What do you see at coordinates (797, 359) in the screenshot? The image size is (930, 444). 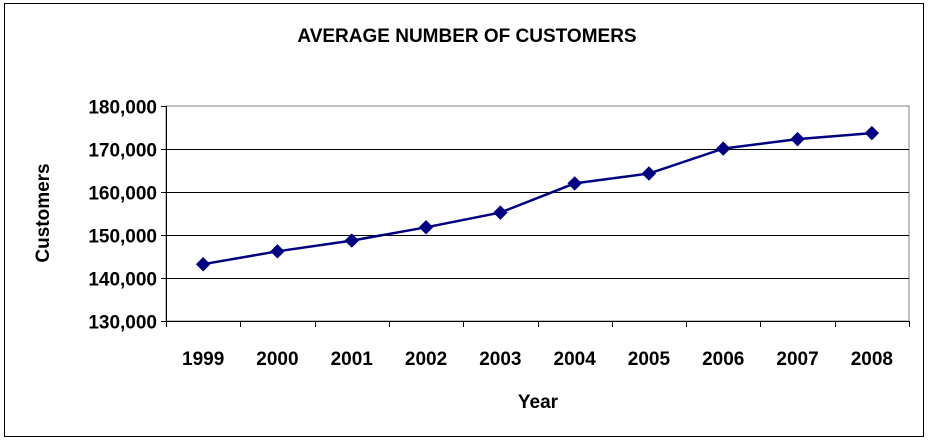 I see `x-tick-label: 2007` at bounding box center [797, 359].